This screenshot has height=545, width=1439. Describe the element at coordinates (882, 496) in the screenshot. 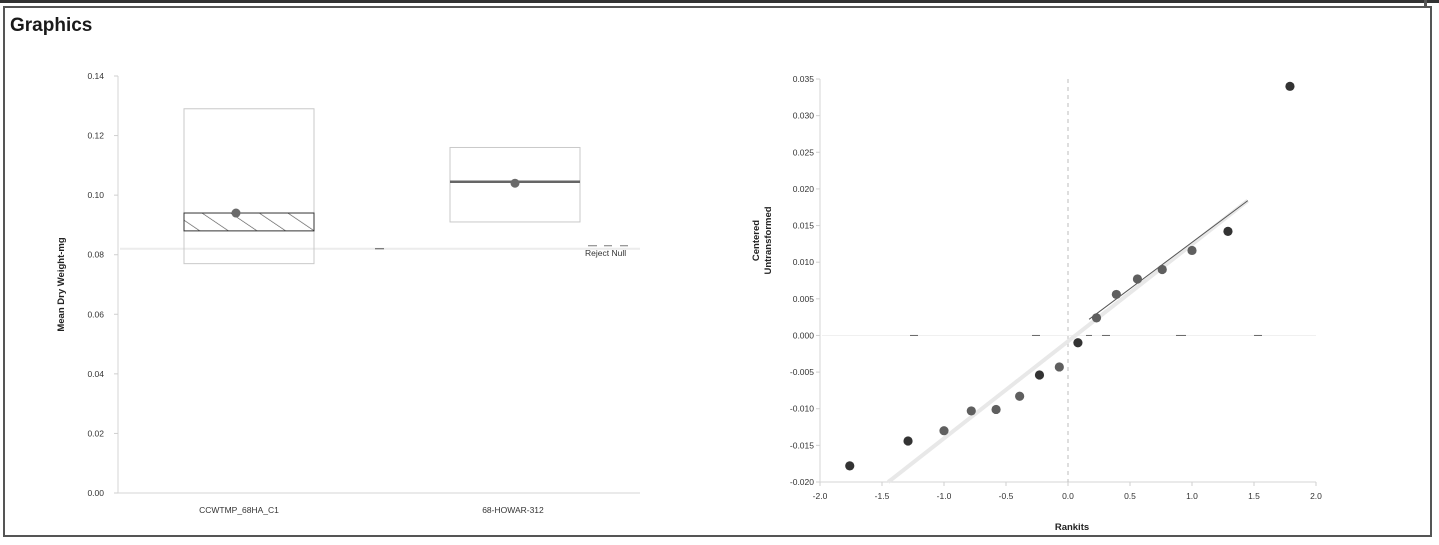

I see `x-tick-label: -1.5` at that location.